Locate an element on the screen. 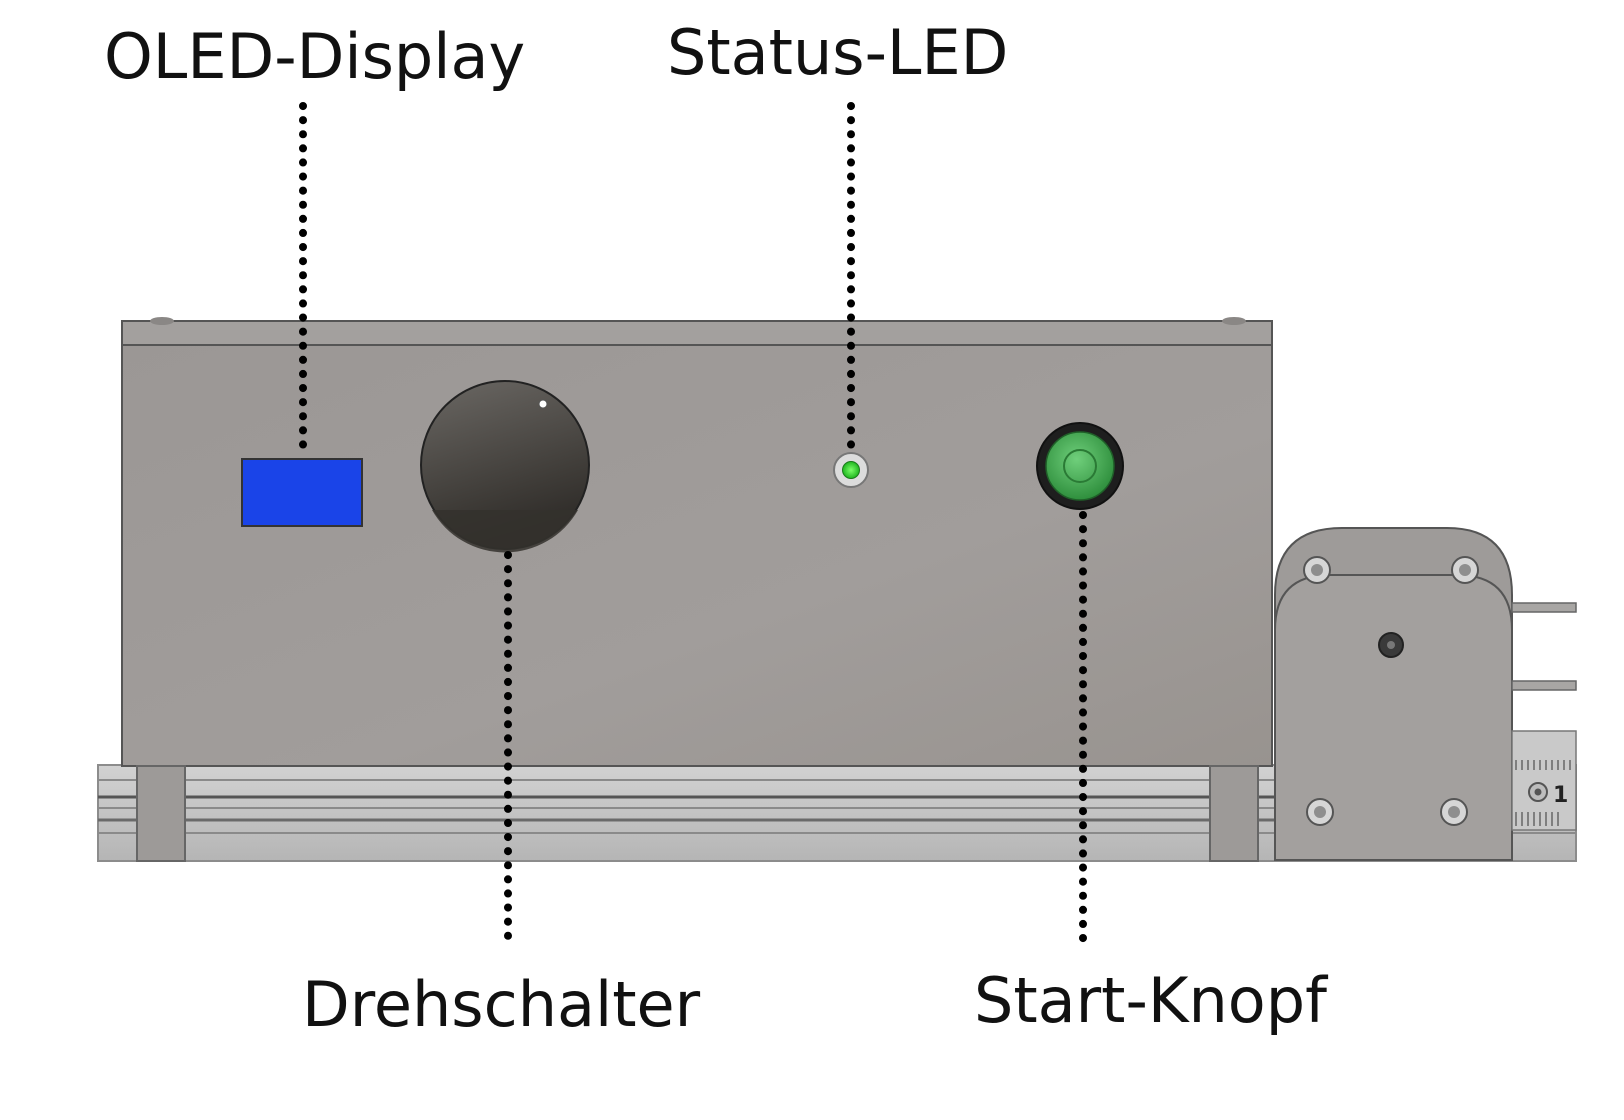  label-status-led: Status-LED is located at coordinates (838, 52).